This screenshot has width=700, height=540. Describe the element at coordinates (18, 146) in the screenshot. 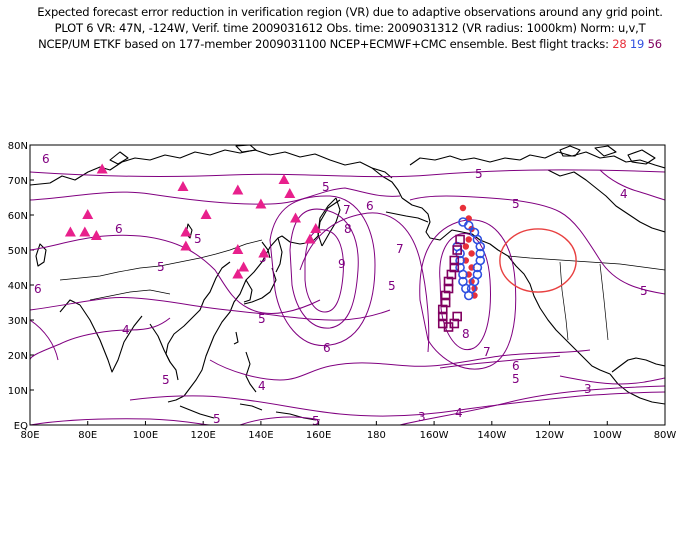

I see `latitude-label: 80N` at that location.